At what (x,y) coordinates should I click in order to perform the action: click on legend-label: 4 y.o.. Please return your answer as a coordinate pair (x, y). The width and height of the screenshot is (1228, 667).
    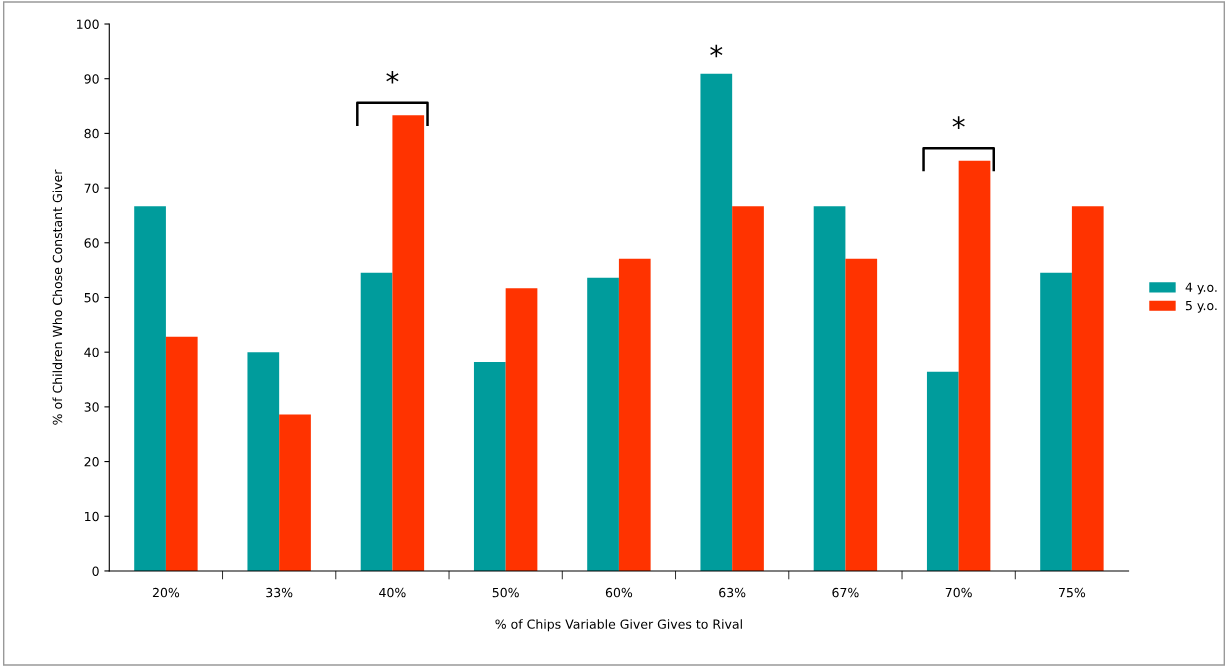
    Looking at the image, I should click on (1201, 288).